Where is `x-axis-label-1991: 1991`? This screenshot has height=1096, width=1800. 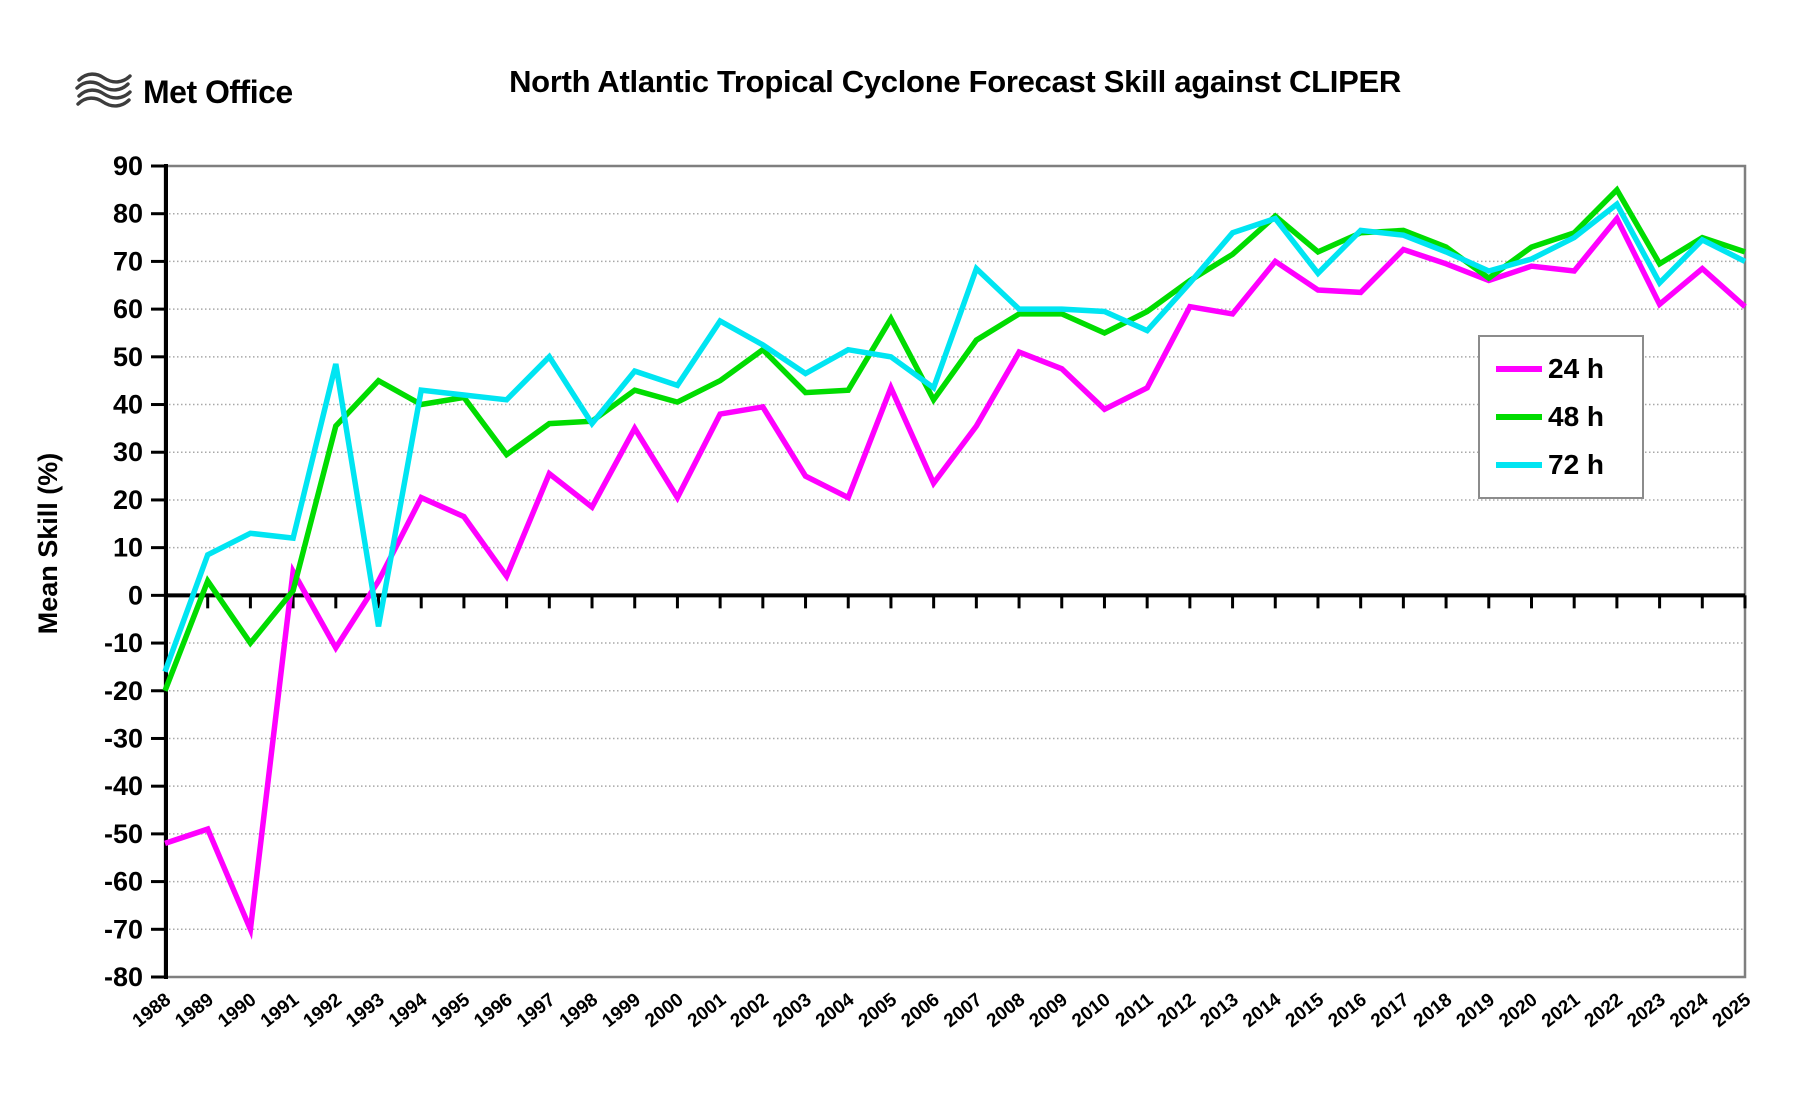
x-axis-label-1991: 1991 is located at coordinates (280, 1010).